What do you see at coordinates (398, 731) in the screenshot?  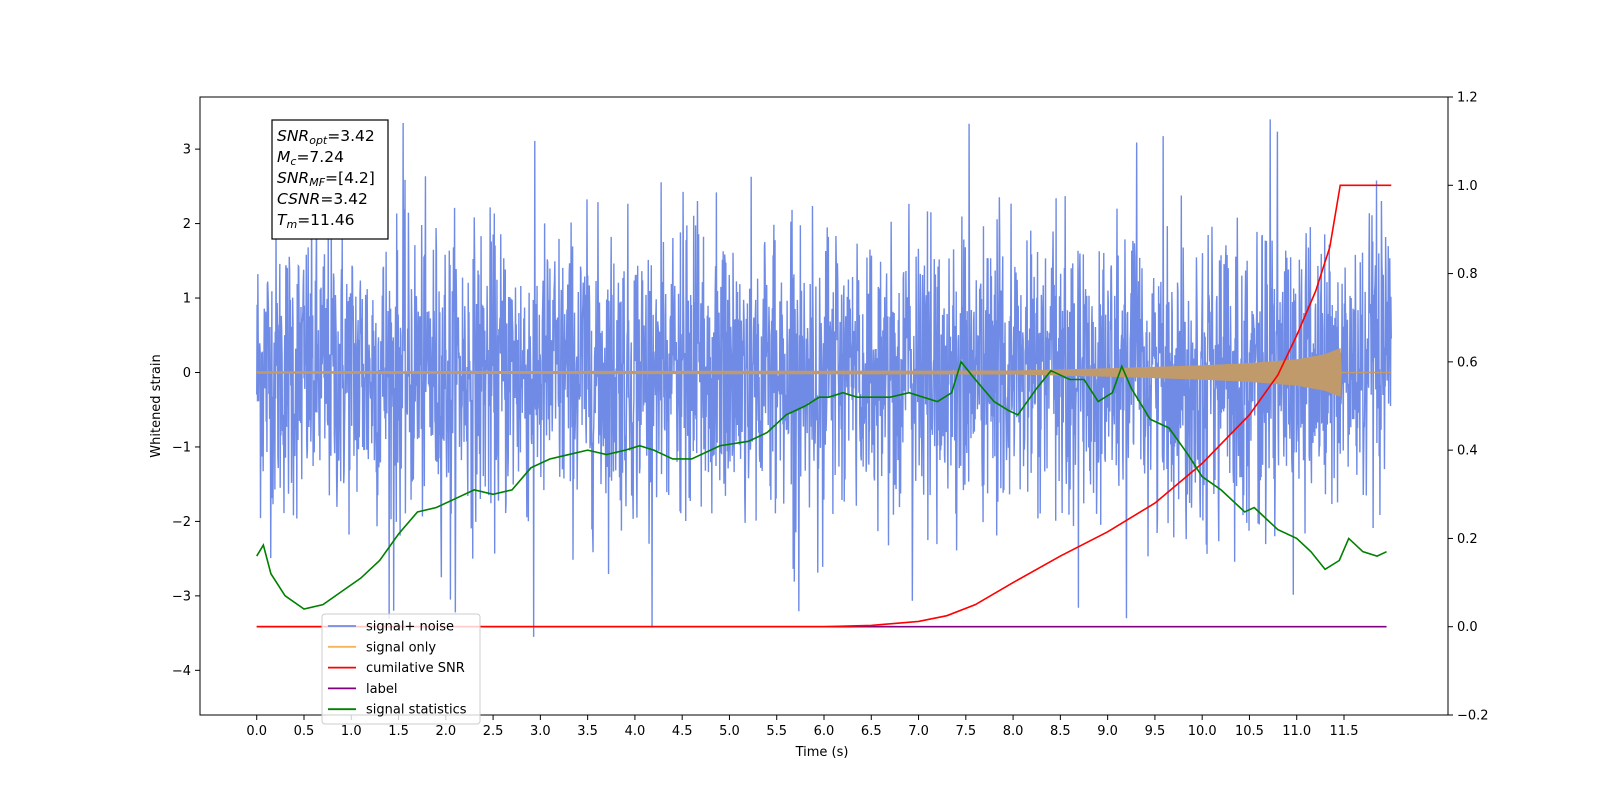 I see `x-tick-label: 1.5` at bounding box center [398, 731].